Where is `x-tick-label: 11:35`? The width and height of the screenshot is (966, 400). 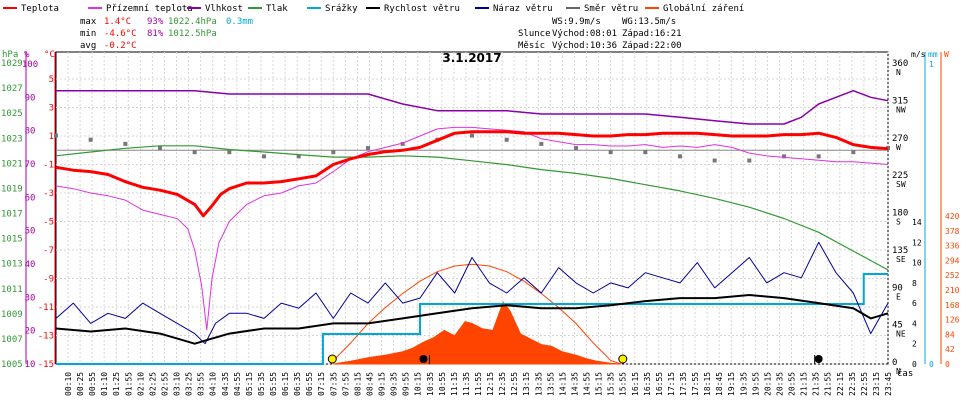 x-tick-label: 11:35 is located at coordinates (466, 384).